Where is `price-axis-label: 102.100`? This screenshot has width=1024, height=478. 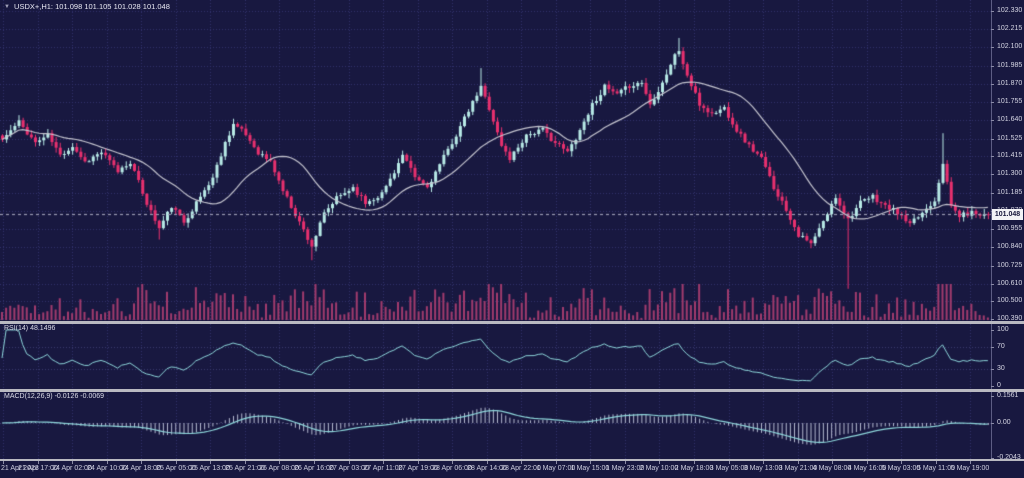
price-axis-label: 102.100 is located at coordinates (1010, 46).